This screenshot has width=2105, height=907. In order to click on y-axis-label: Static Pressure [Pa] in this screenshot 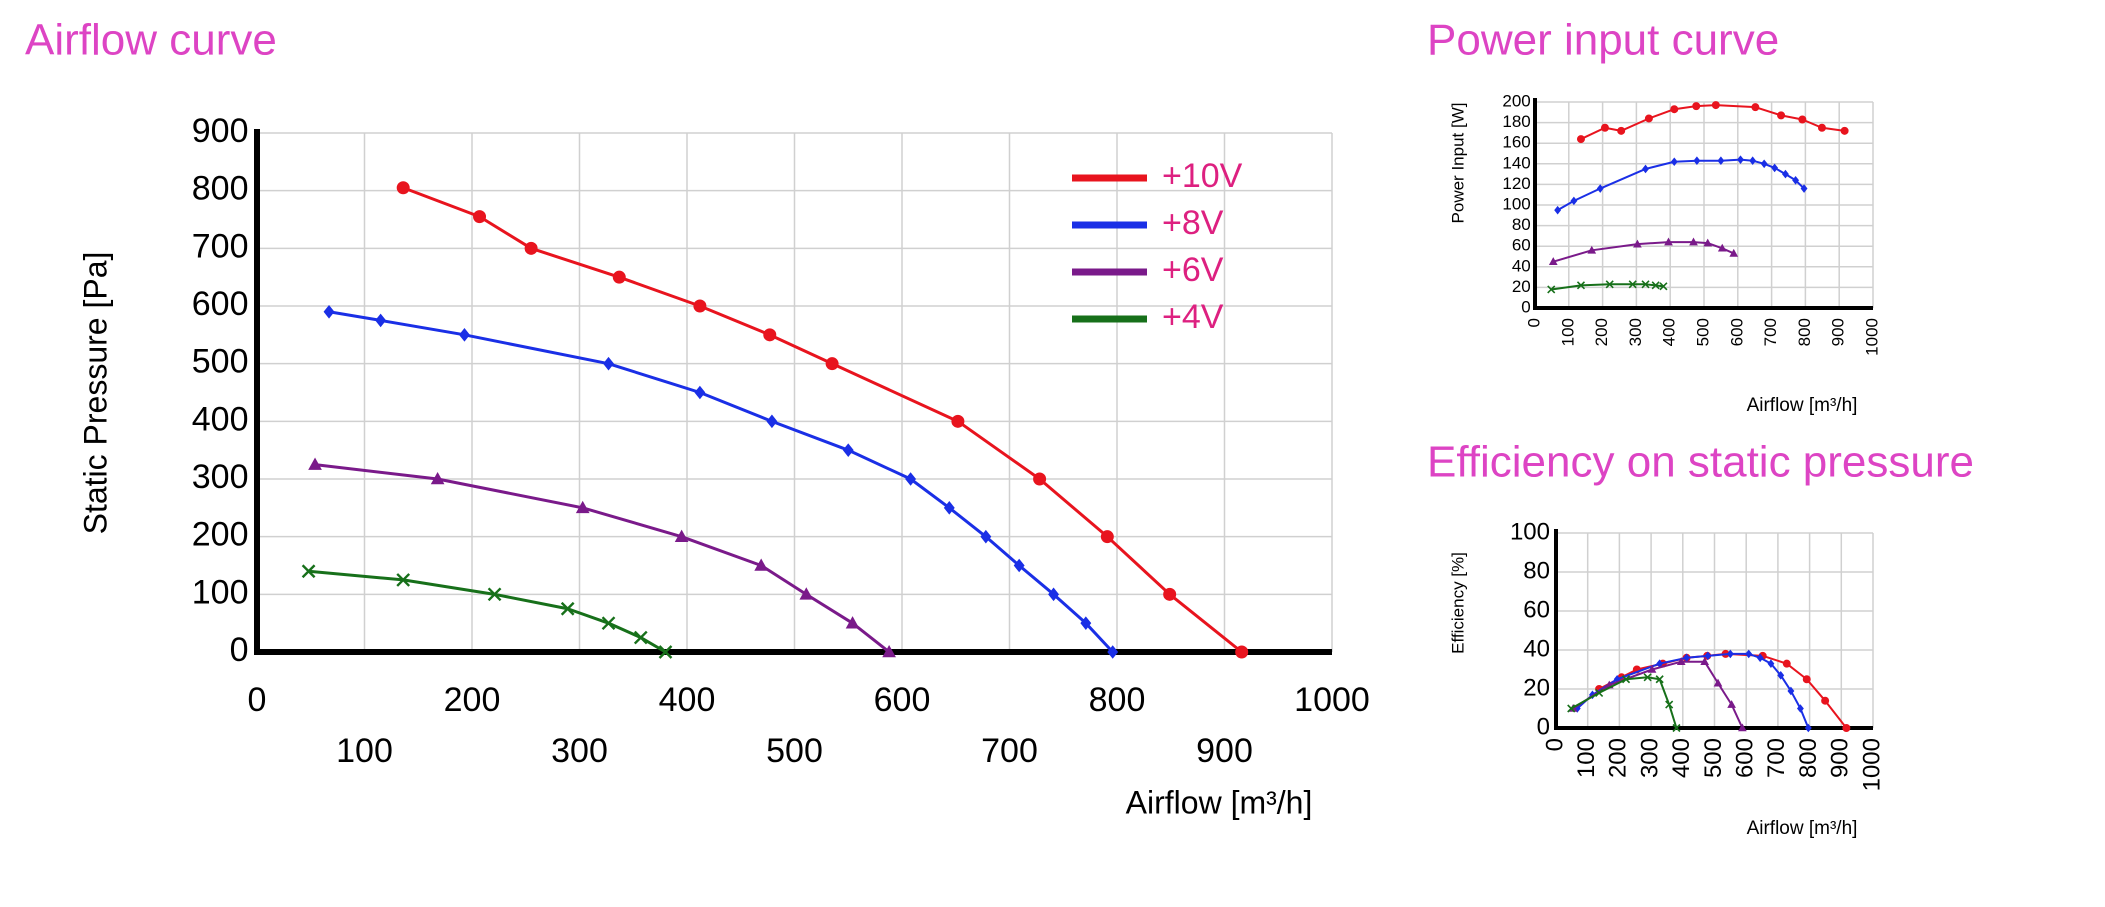, I will do `click(95, 393)`.